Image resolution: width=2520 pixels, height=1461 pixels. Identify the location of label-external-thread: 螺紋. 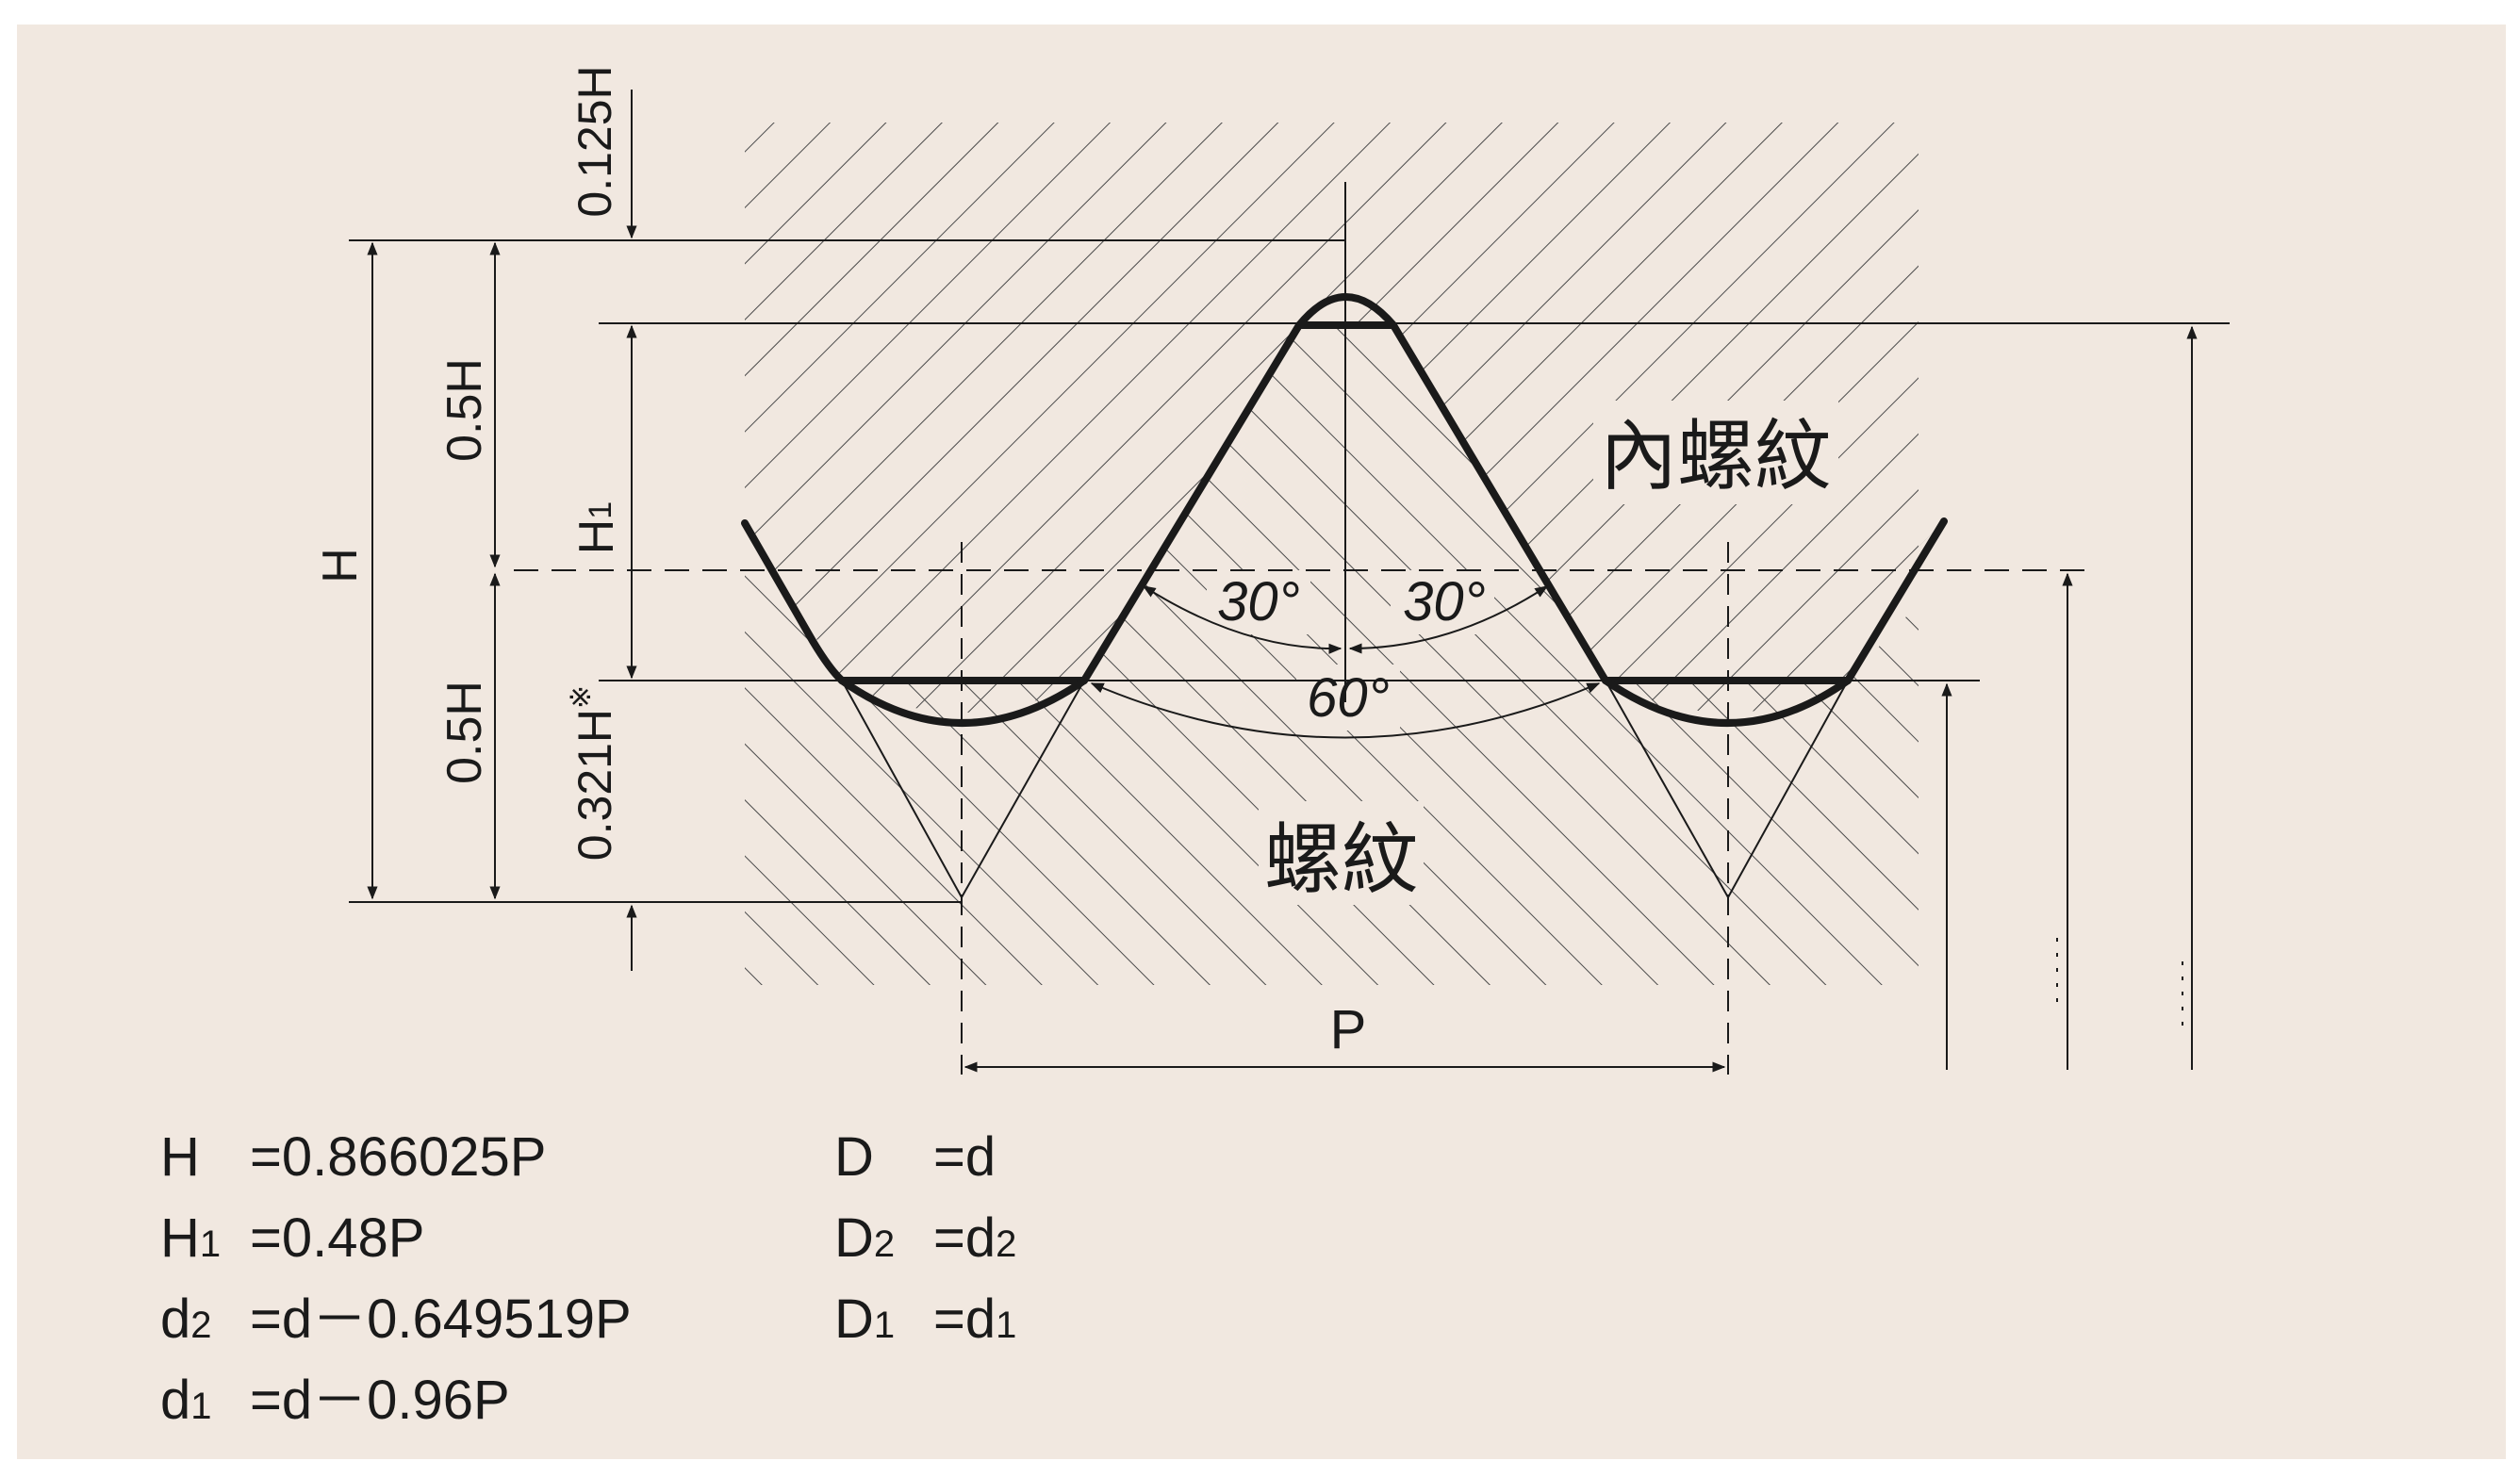
(1342, 860).